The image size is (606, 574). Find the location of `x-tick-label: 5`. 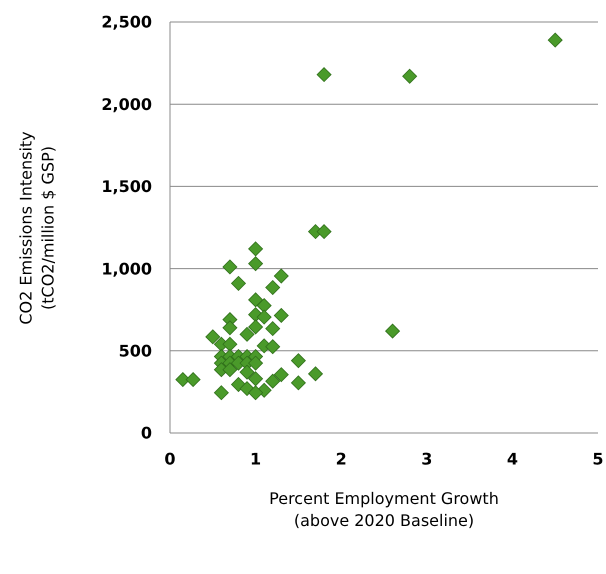

x-tick-label: 5 is located at coordinates (598, 458).